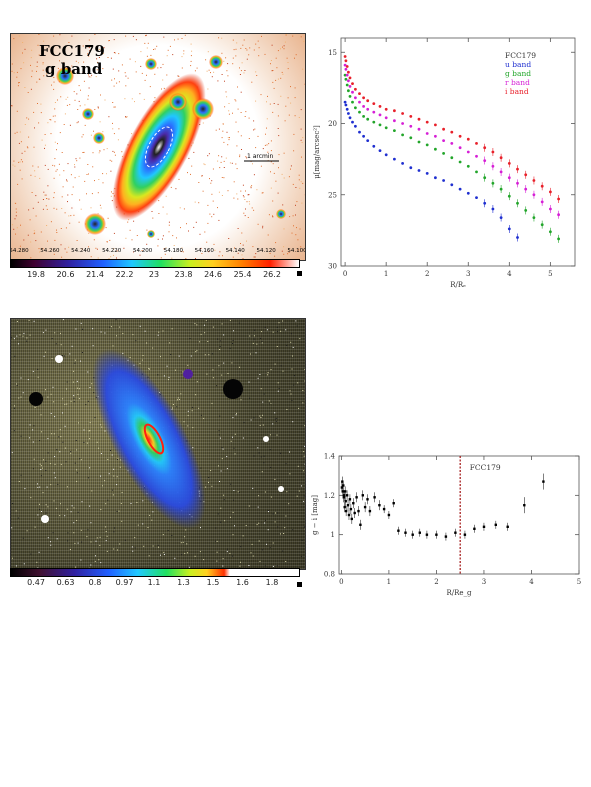  What do you see at coordinates (154, 582) in the screenshot?
I see `colorbar-tick-label: 1.1` at bounding box center [154, 582].